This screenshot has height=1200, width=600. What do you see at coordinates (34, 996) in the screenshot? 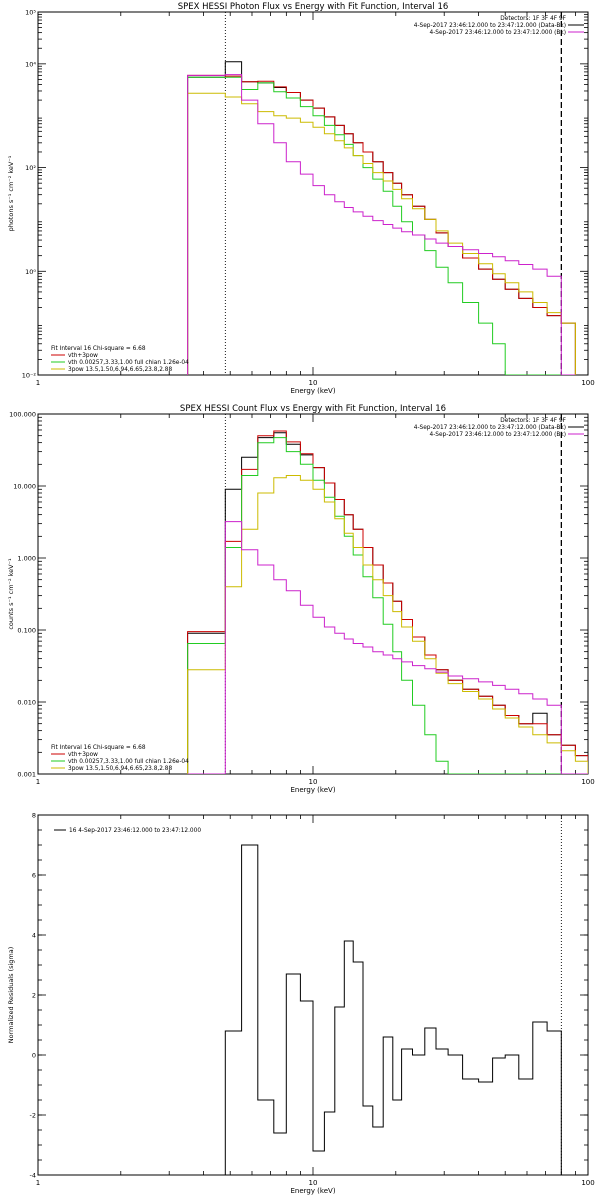
I see `y-tick-label: 2` at bounding box center [34, 996].